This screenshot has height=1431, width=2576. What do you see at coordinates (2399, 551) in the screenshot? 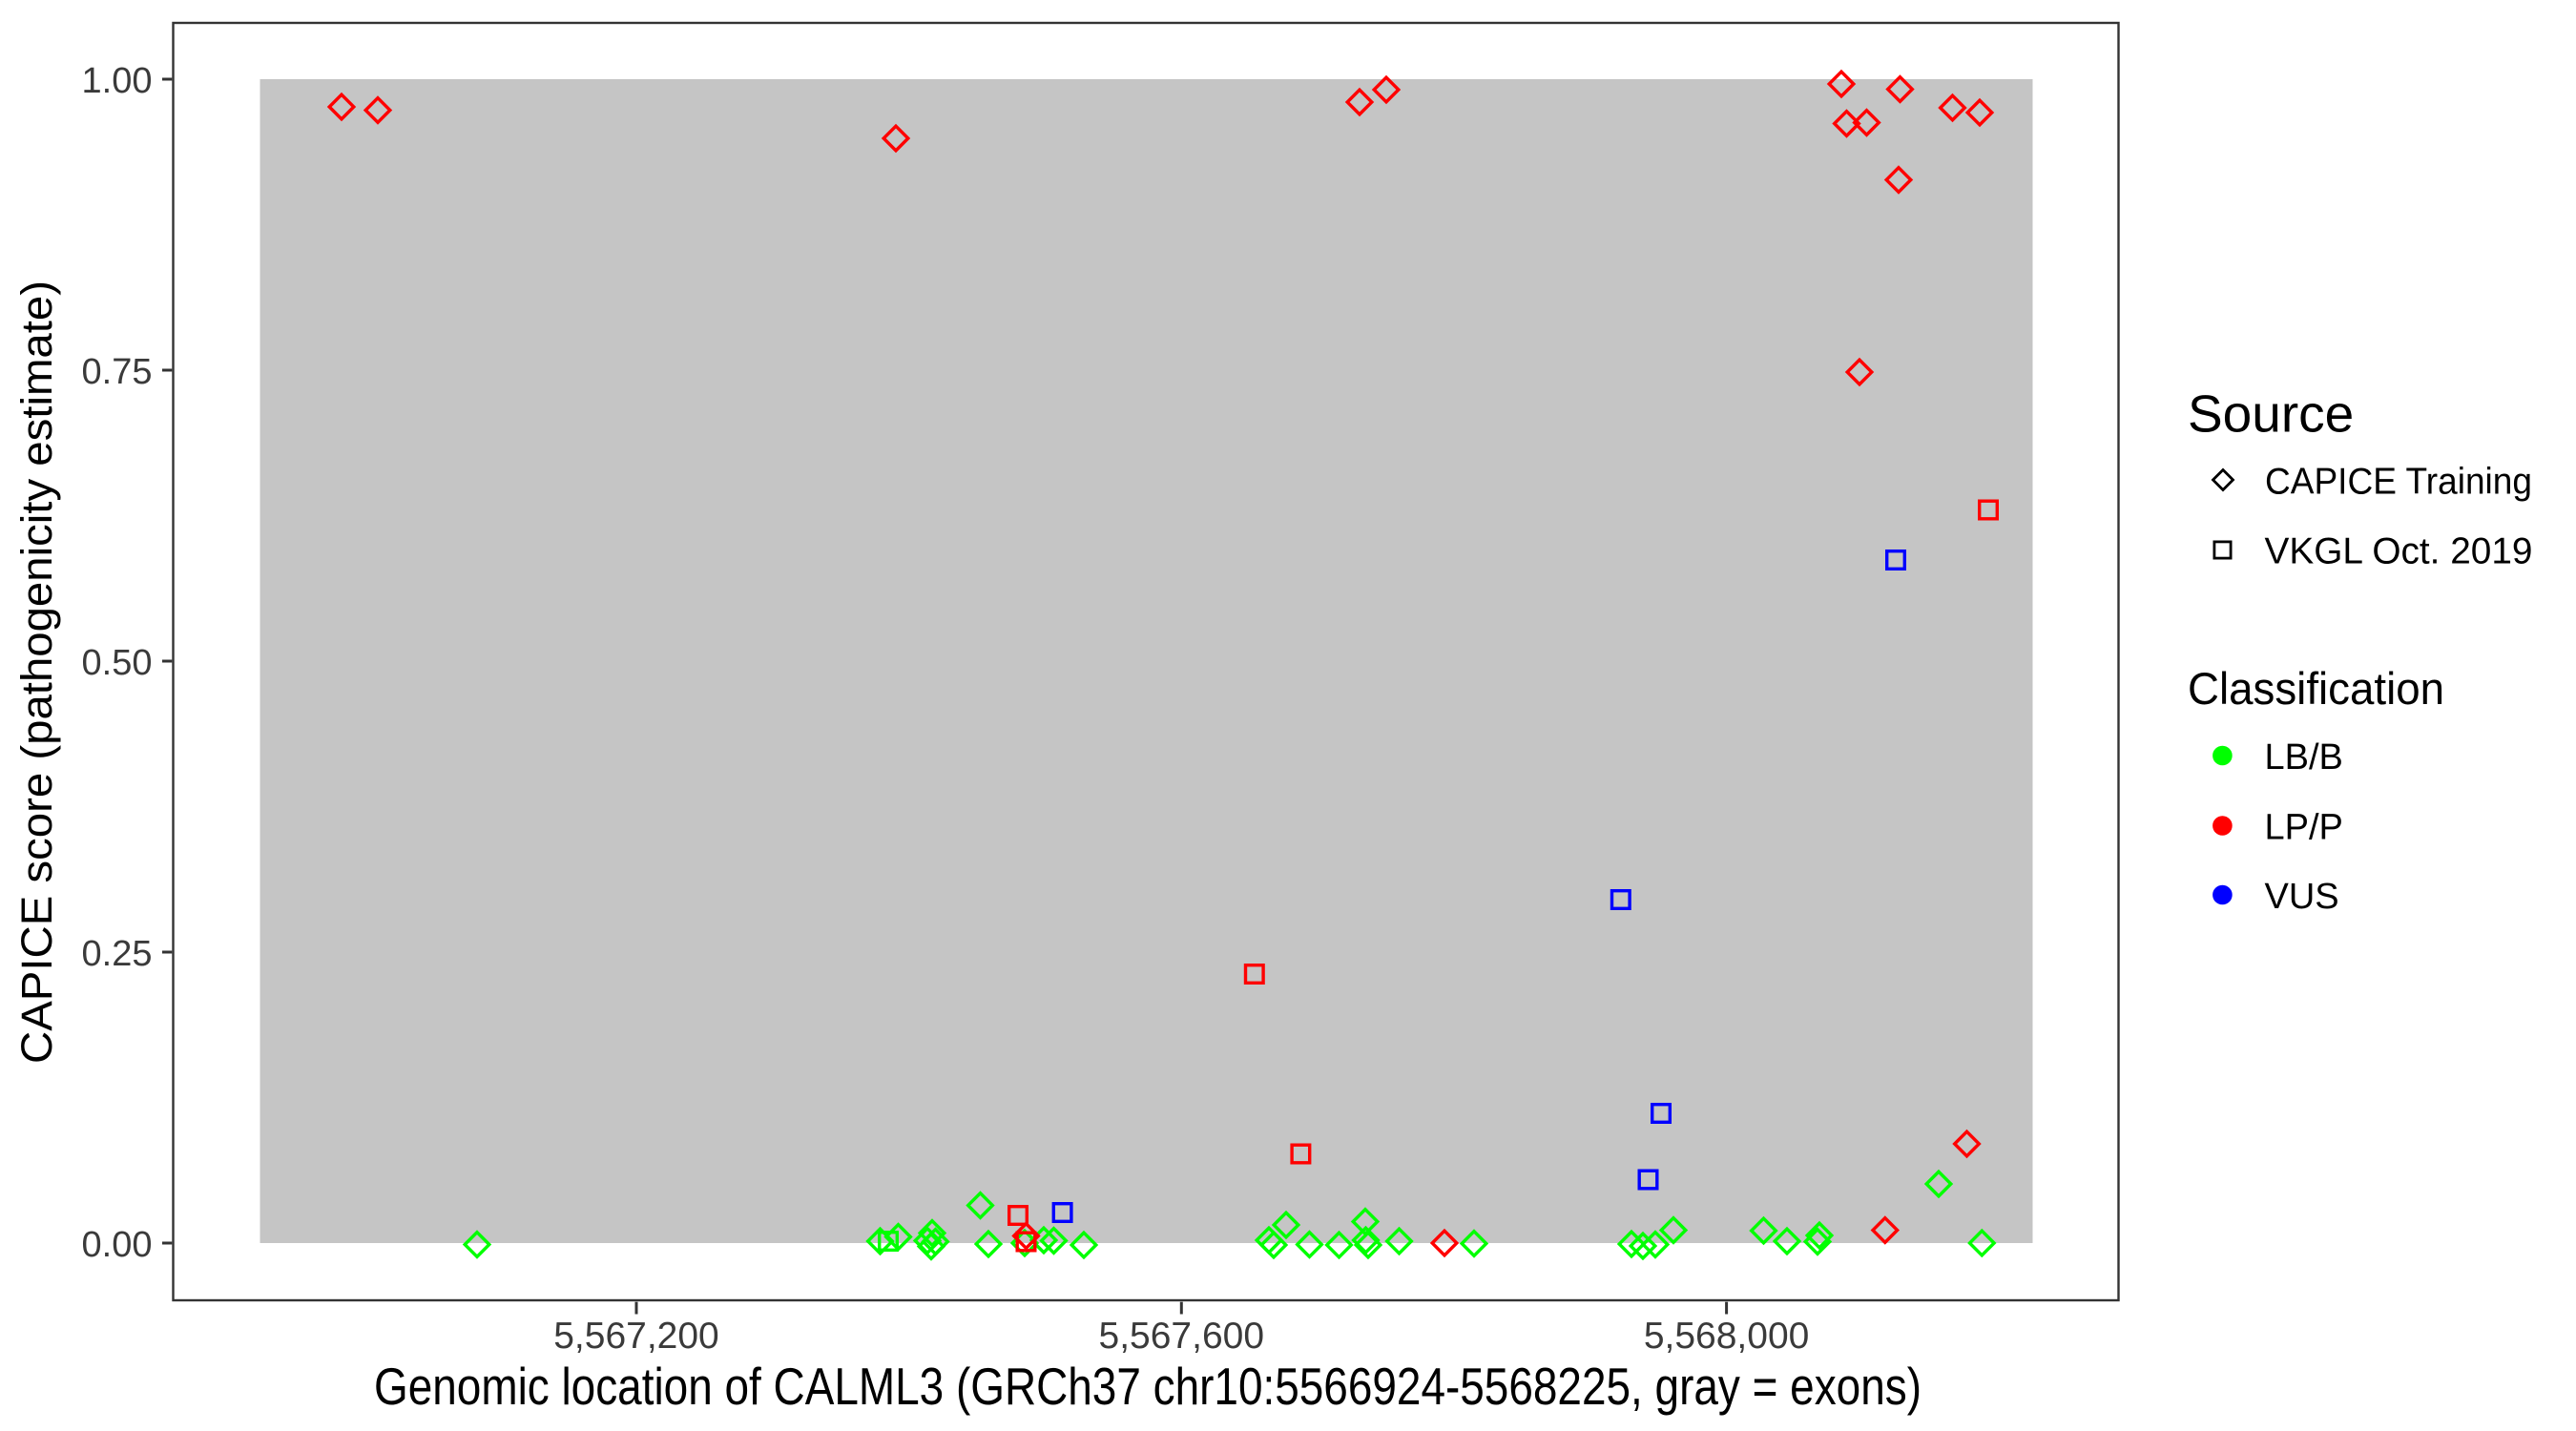
I see `svg-text: VKGL Oct. 2019` at bounding box center [2399, 551].